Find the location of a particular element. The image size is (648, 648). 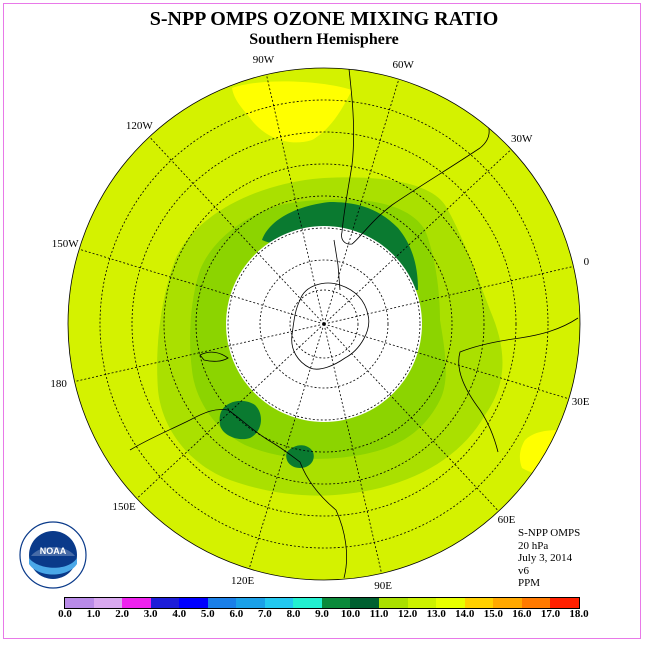

version-text: v6 is located at coordinates (523, 570).